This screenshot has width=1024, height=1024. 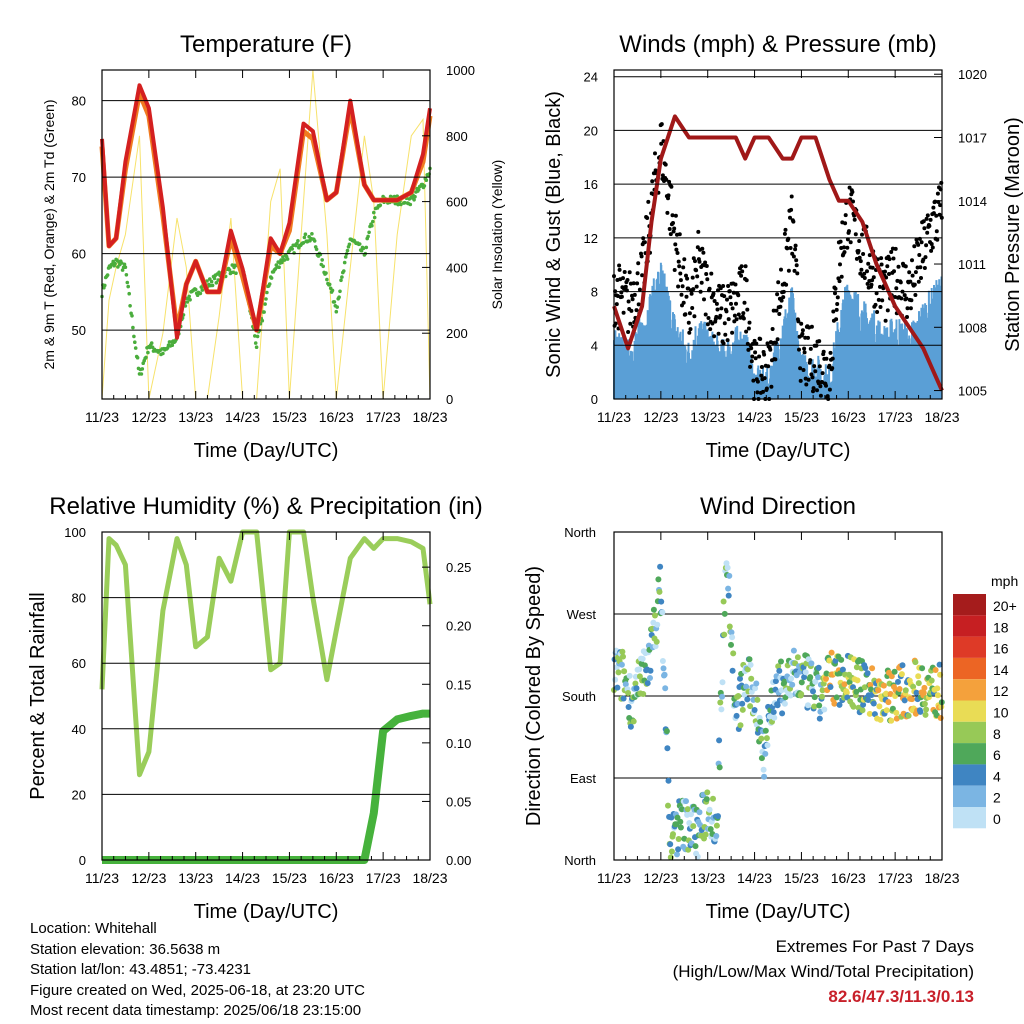 I want to click on x-tick-label: 12/23, so click(x=148, y=417).